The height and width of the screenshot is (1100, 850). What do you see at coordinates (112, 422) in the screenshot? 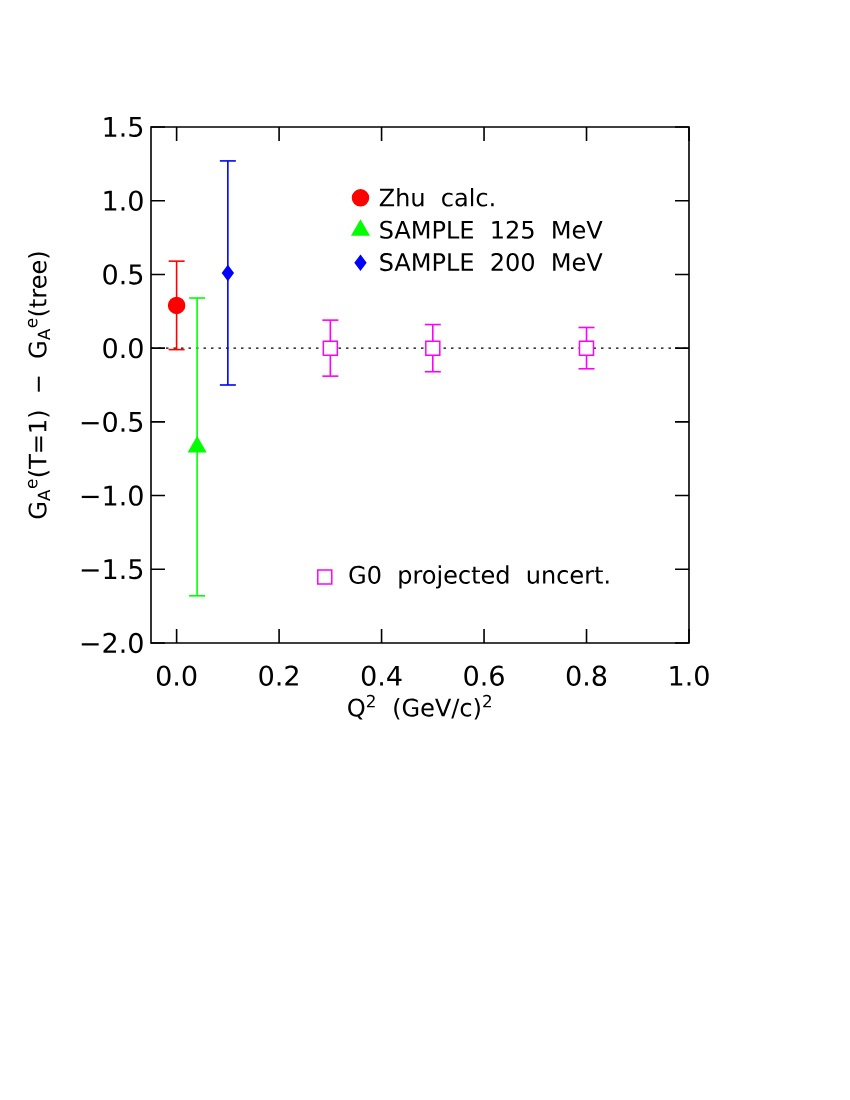
I see `y-tick-label: −0.5` at bounding box center [112, 422].